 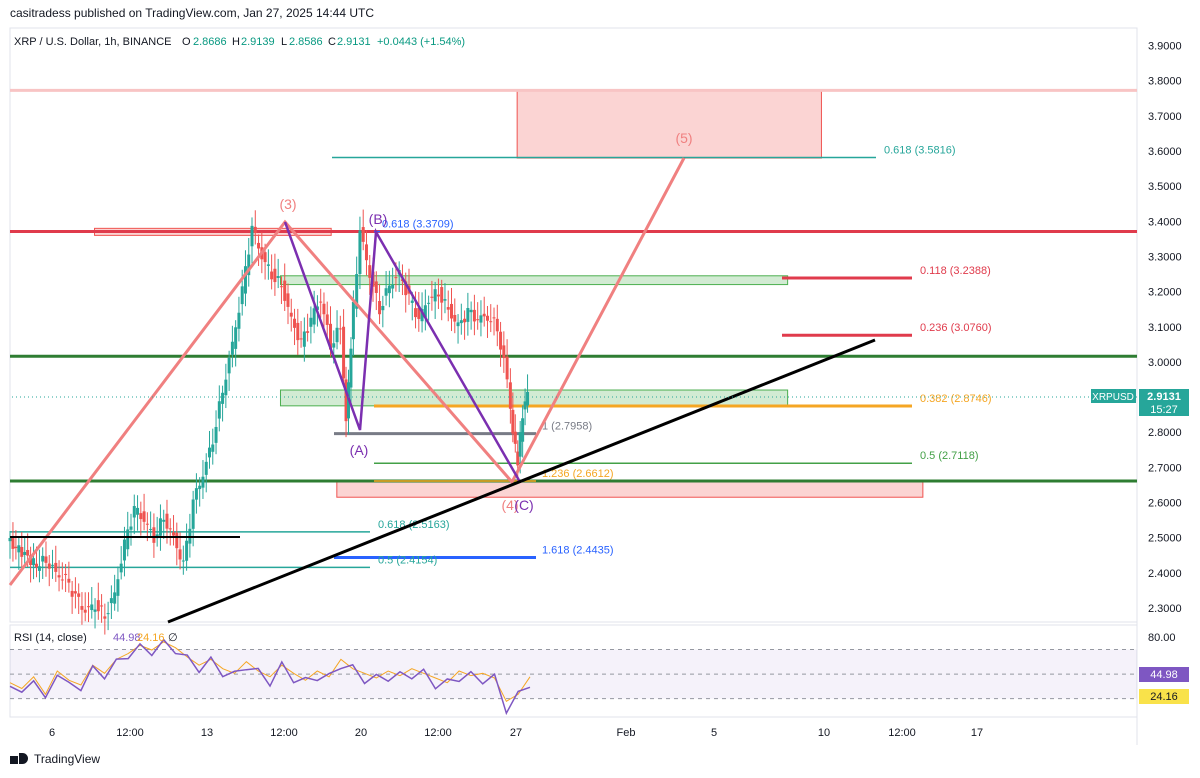 What do you see at coordinates (361, 733) in the screenshot?
I see `time-tick-label: 20` at bounding box center [361, 733].